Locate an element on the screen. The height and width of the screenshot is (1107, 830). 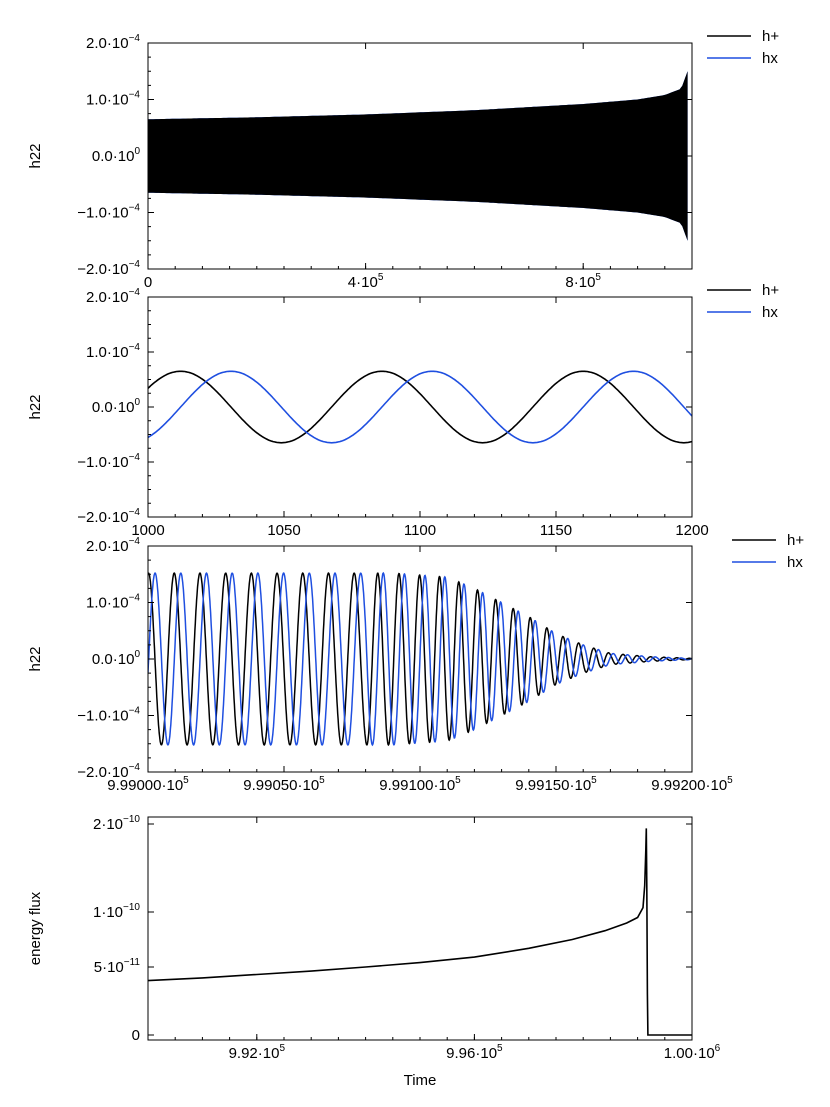
series-energy-flux-line is located at coordinates (420, 932).